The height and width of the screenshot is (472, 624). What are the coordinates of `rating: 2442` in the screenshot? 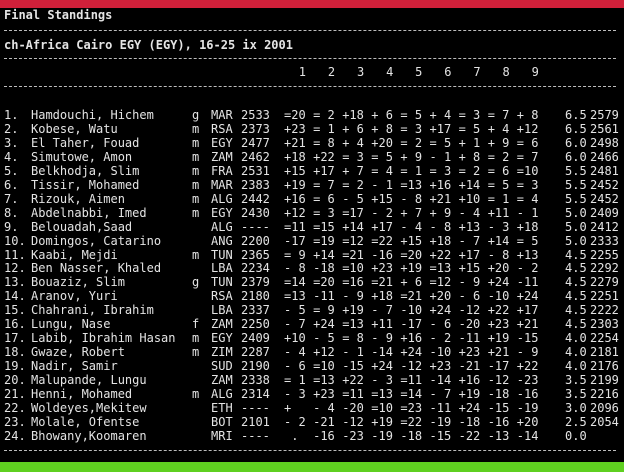 It's located at (255, 198).